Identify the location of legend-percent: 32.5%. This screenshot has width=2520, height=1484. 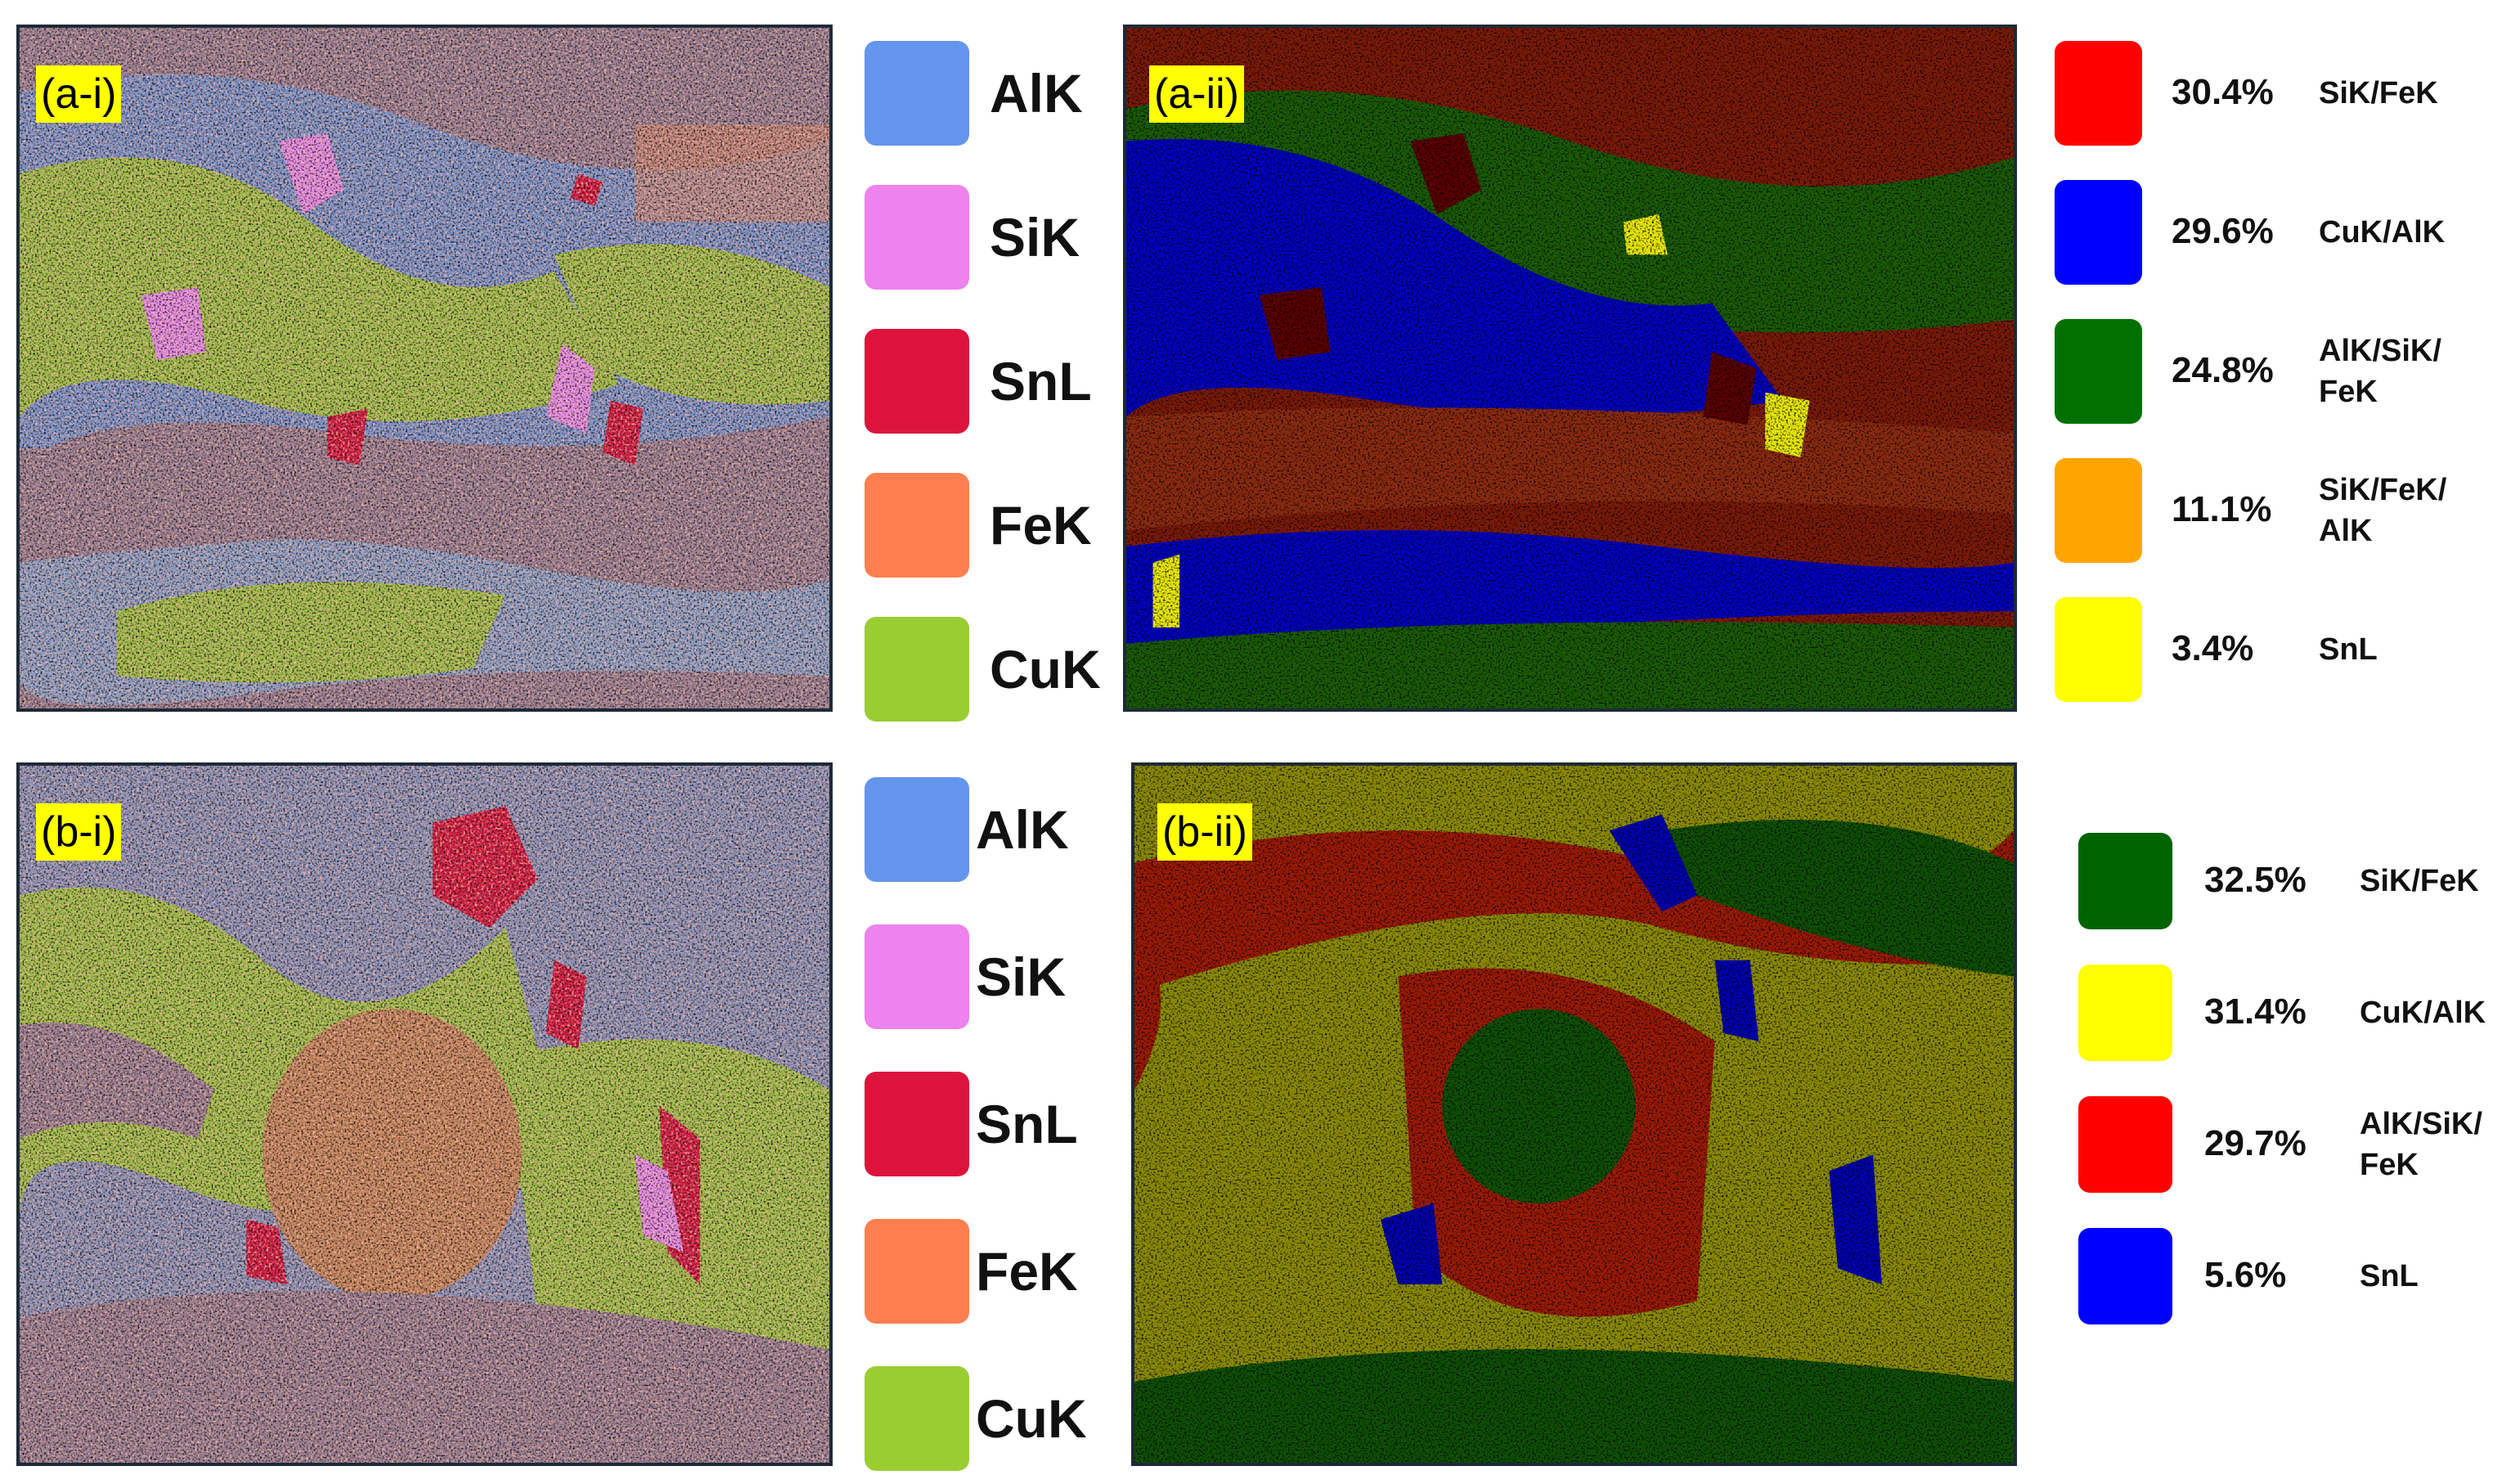
(2255, 880).